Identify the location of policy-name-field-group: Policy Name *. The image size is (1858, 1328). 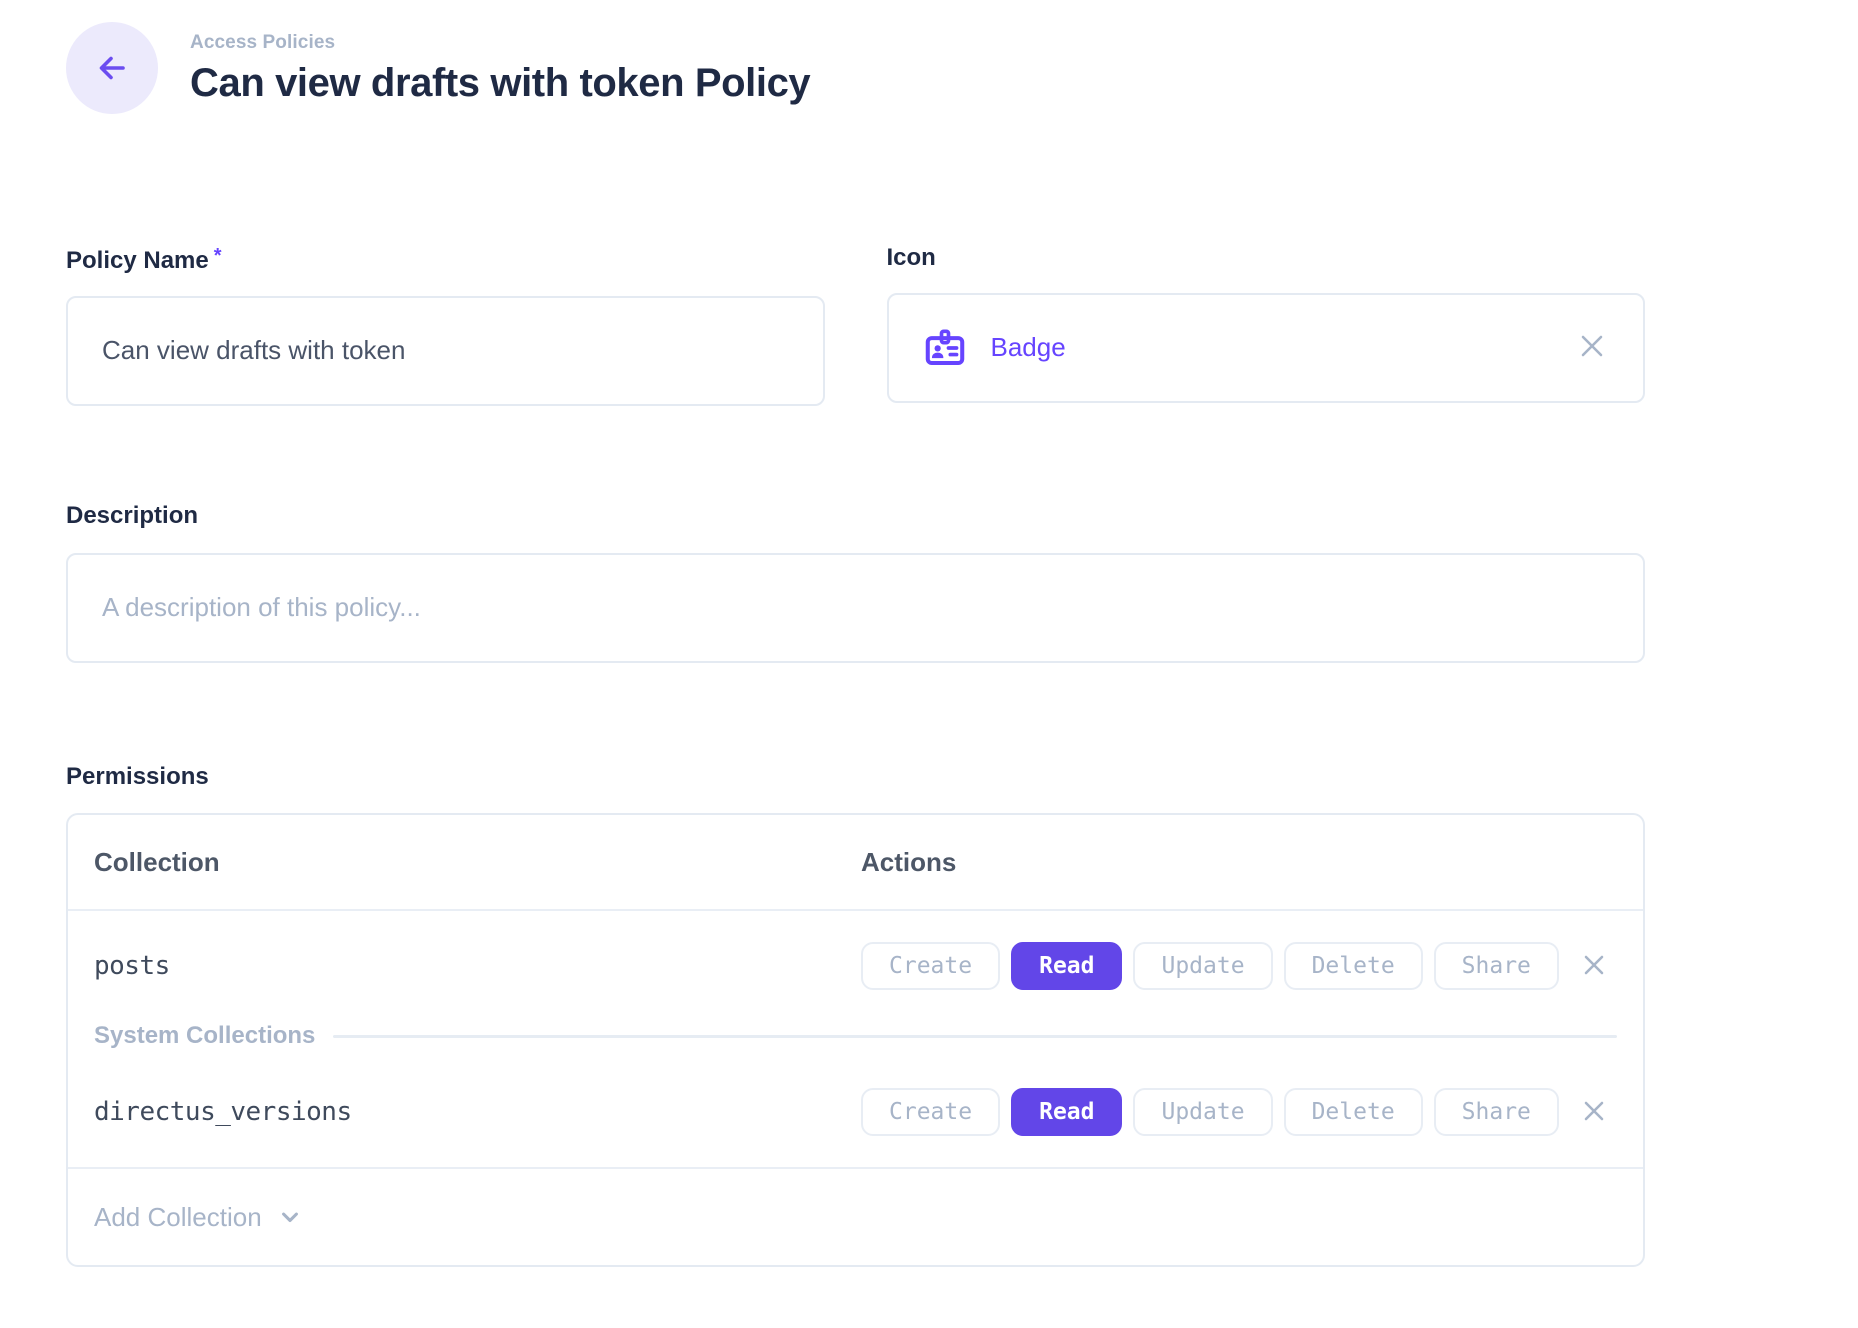
(445, 325).